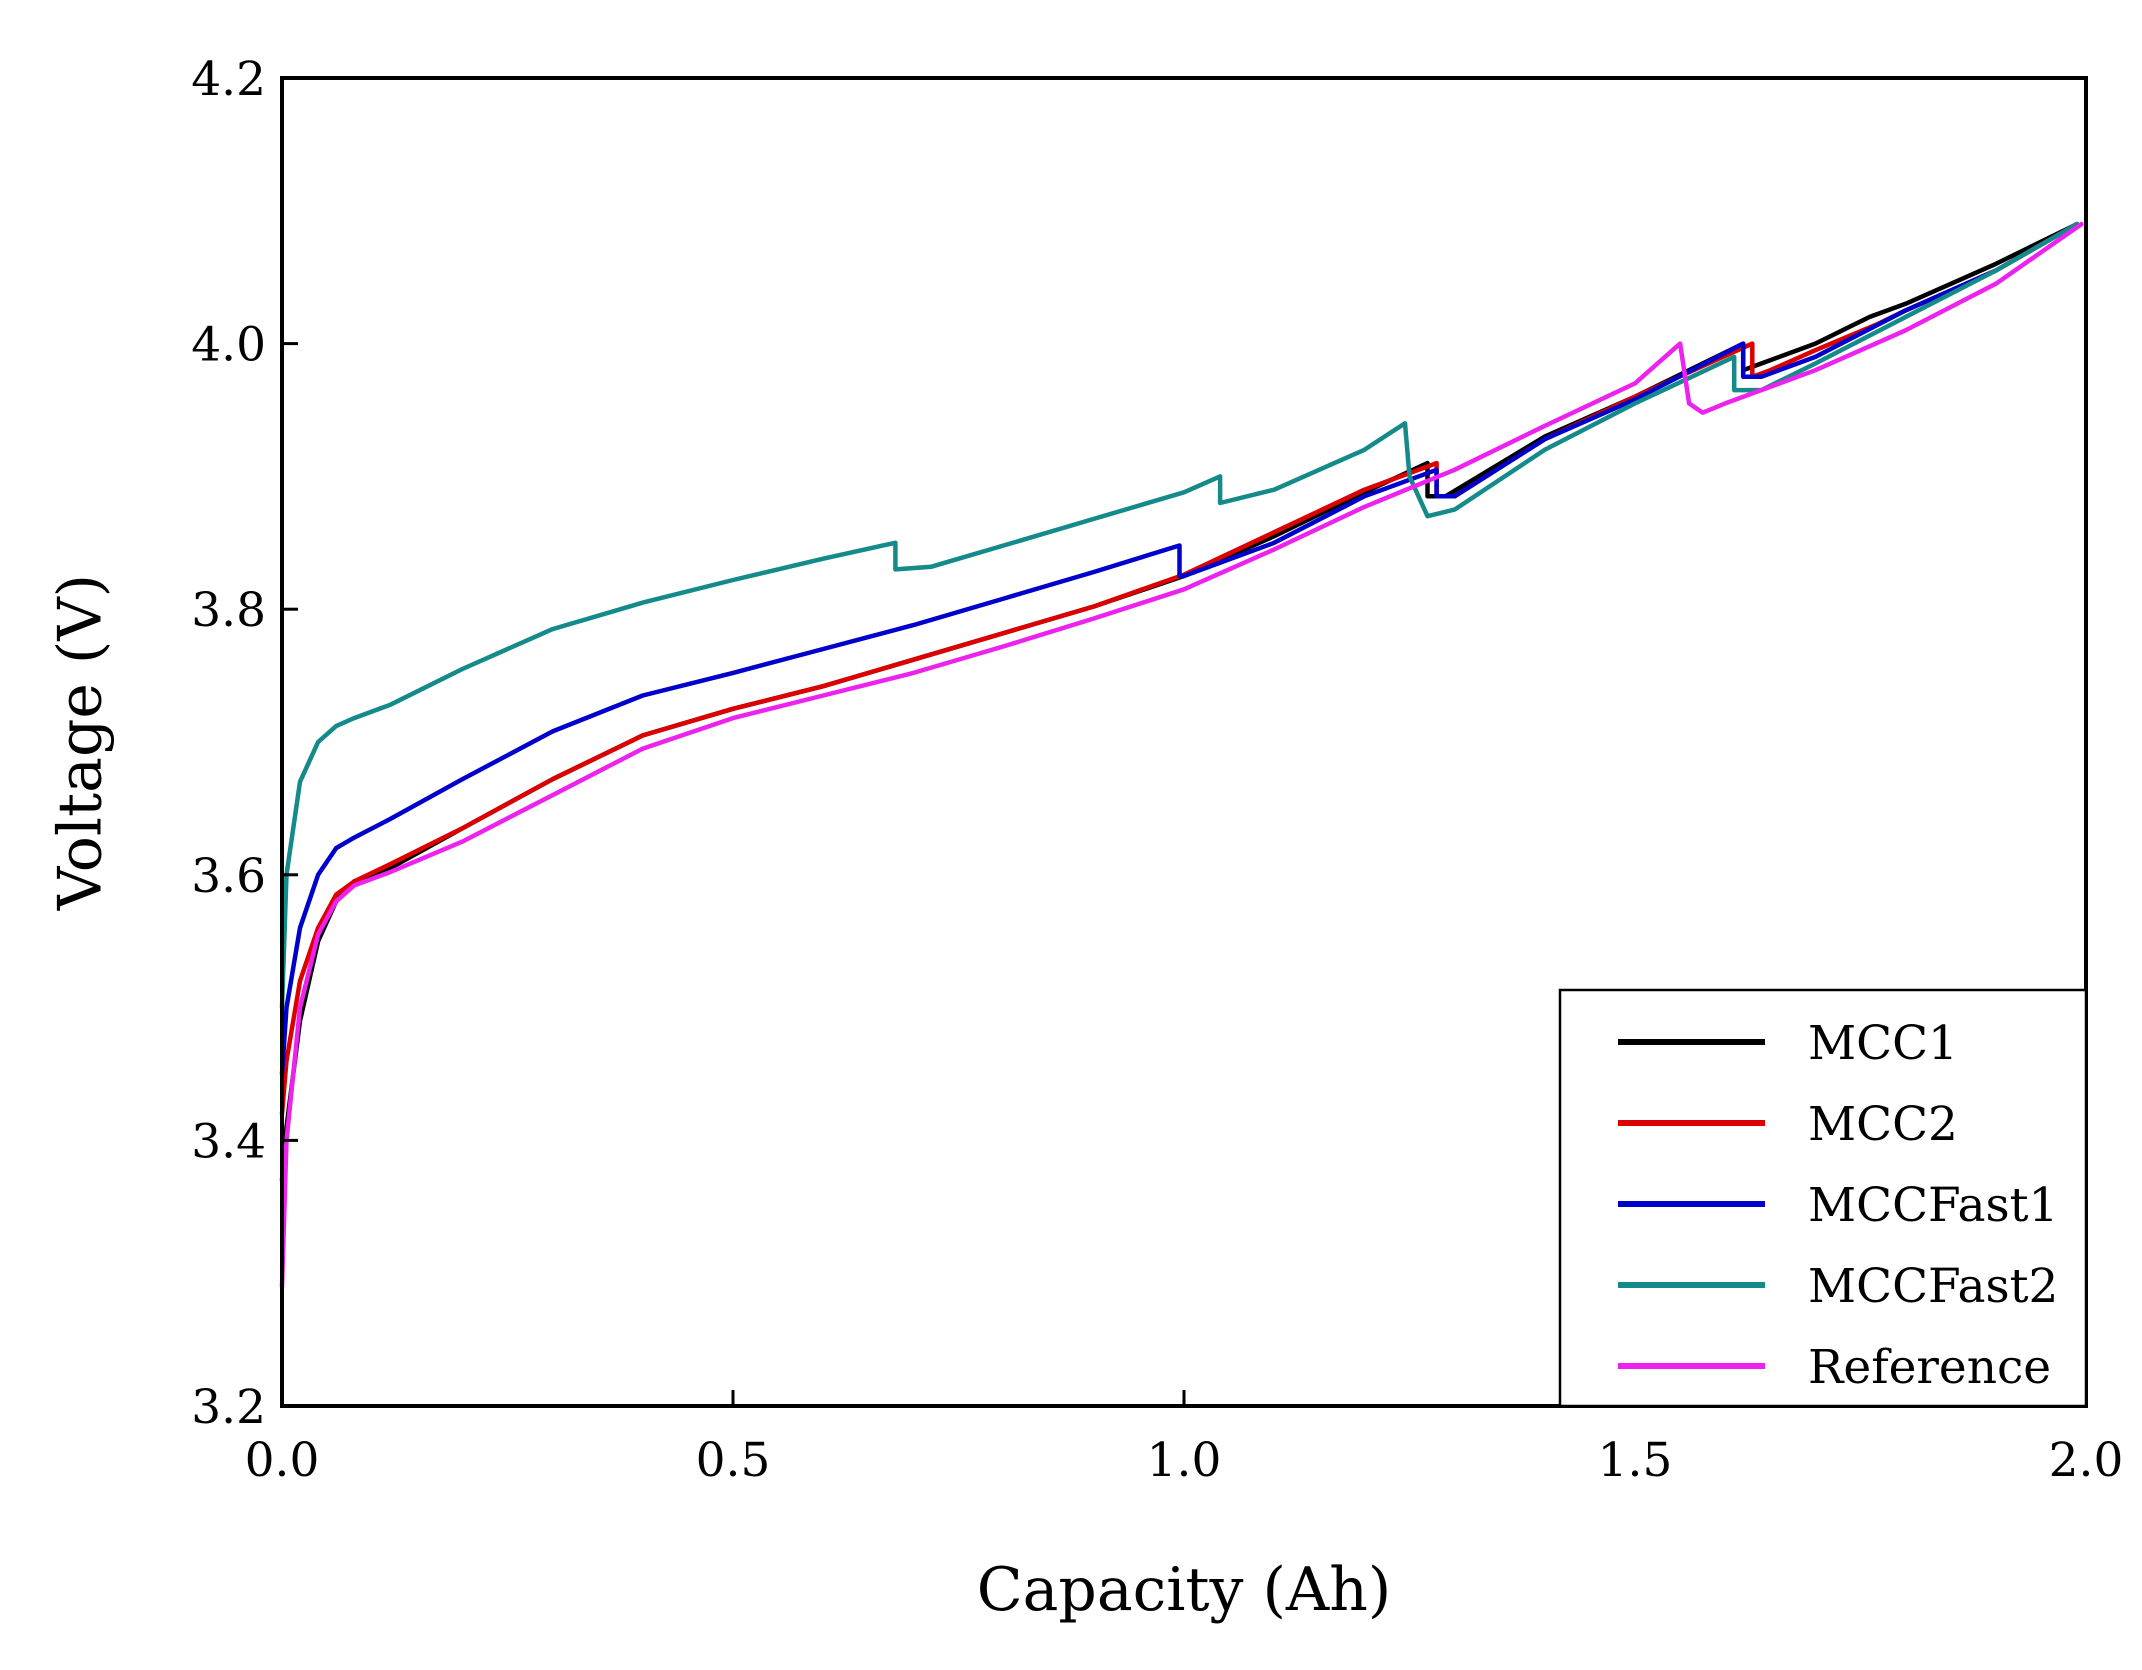  I want to click on y-tick-label: 3.4, so click(228, 1141).